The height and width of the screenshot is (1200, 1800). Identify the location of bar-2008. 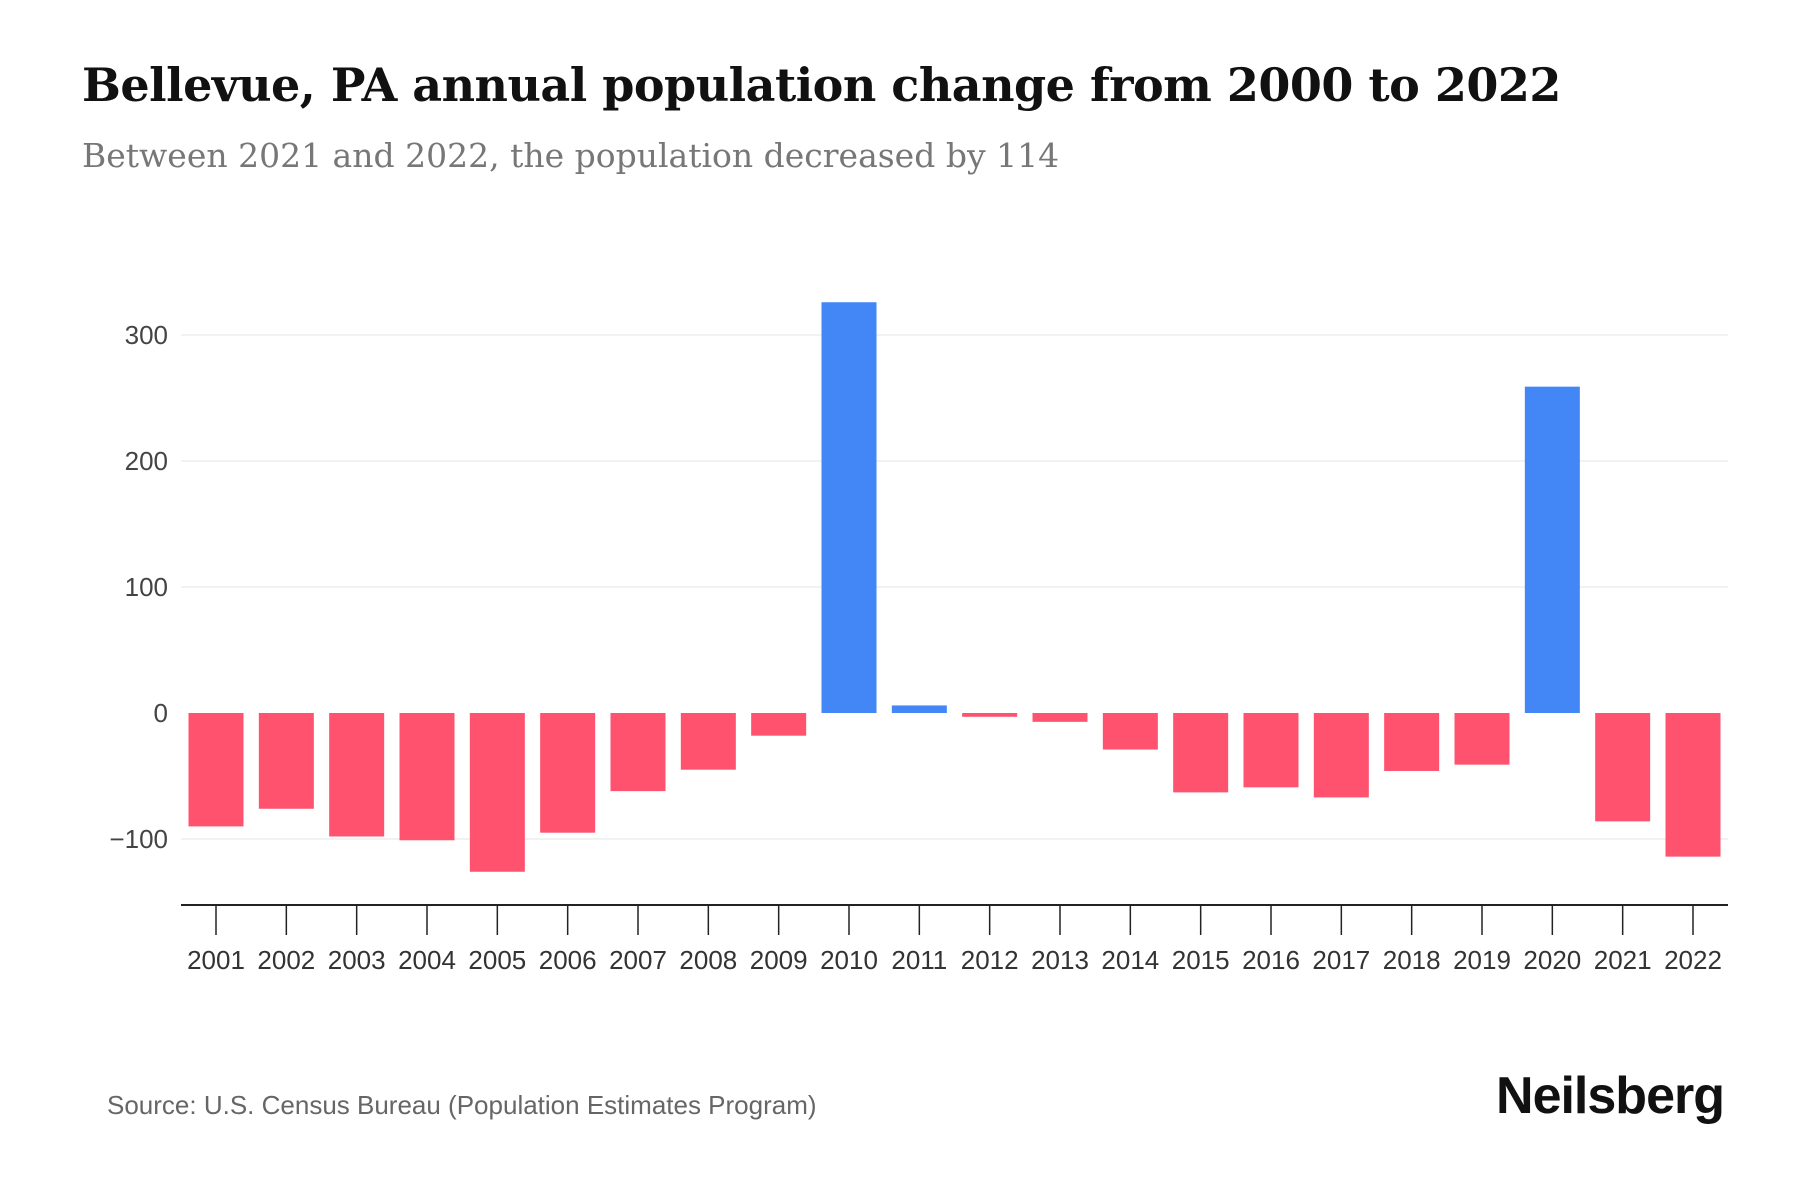
(708, 741).